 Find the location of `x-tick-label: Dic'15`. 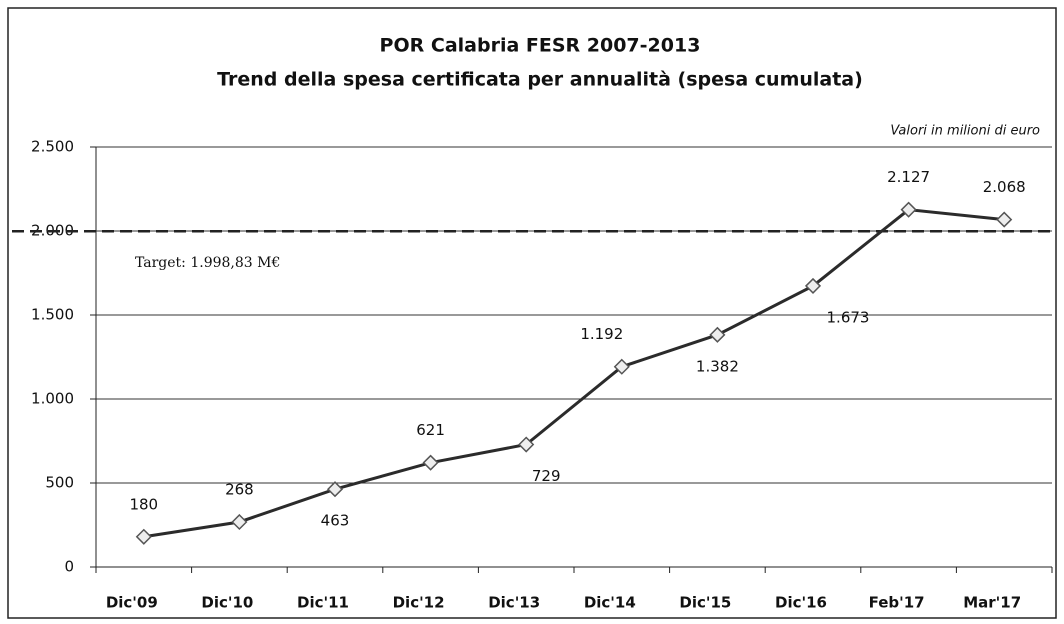

x-tick-label: Dic'15 is located at coordinates (705, 603).